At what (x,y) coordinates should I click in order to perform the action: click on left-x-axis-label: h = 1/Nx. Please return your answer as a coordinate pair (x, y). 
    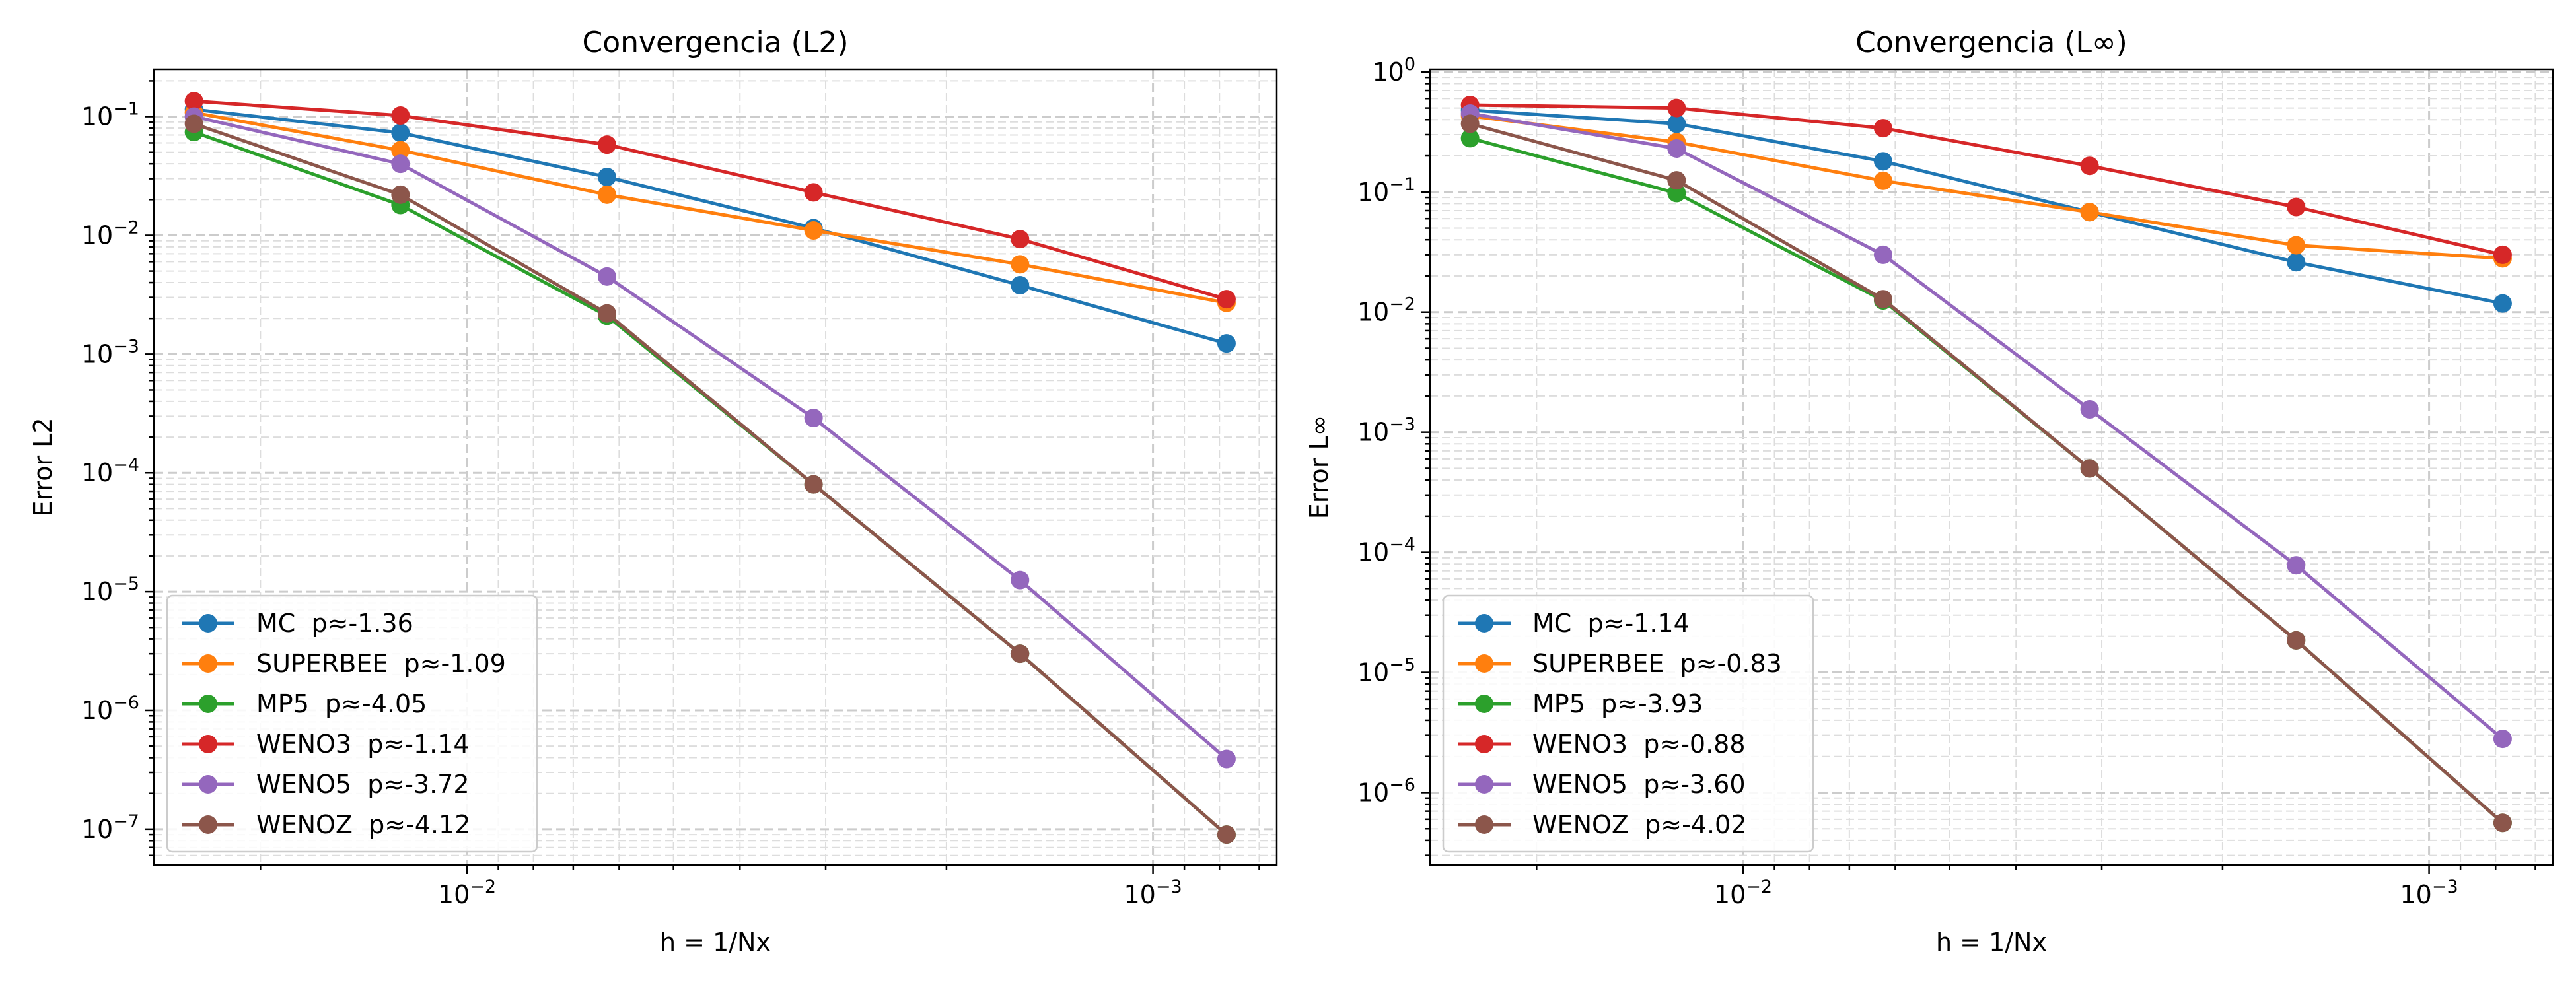
    Looking at the image, I should click on (716, 942).